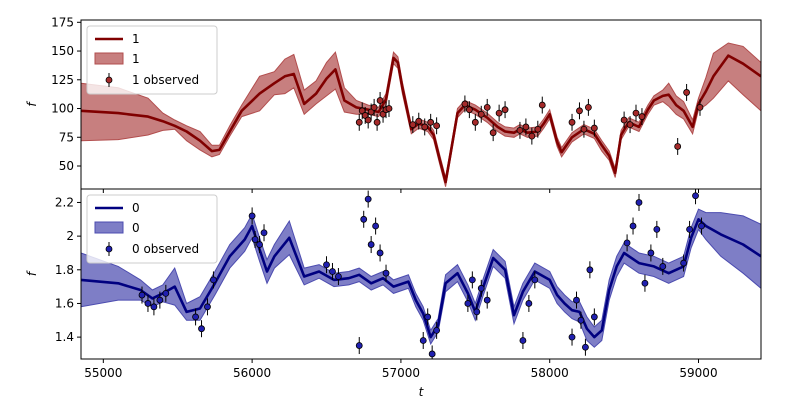 The width and height of the screenshot is (800, 400). I want to click on legend-label: 1, so click(136, 59).